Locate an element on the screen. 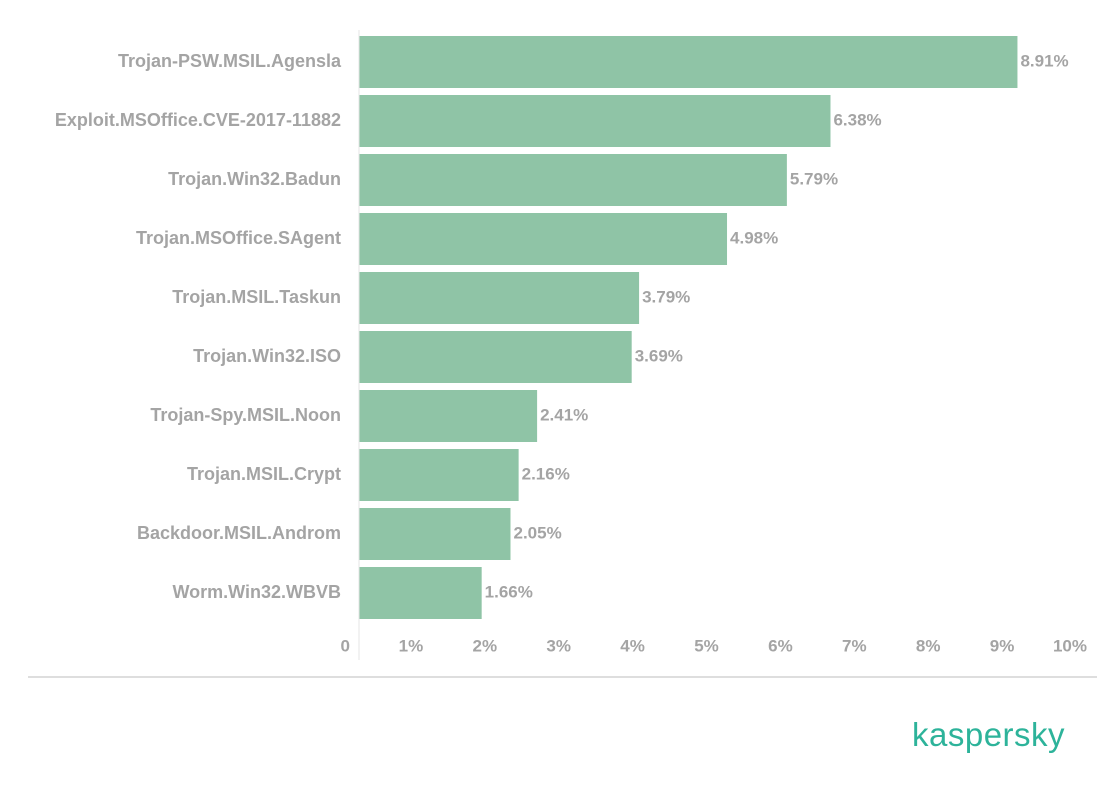 This screenshot has width=1116, height=785. category-label: Exploit.MSOffice.CVE-2017-11882 is located at coordinates (198, 120).